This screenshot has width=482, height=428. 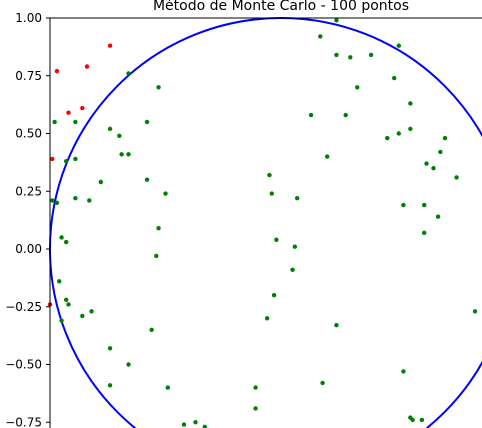 What do you see at coordinates (23, 365) in the screenshot?
I see `y-tick-label-6: −0.50` at bounding box center [23, 365].